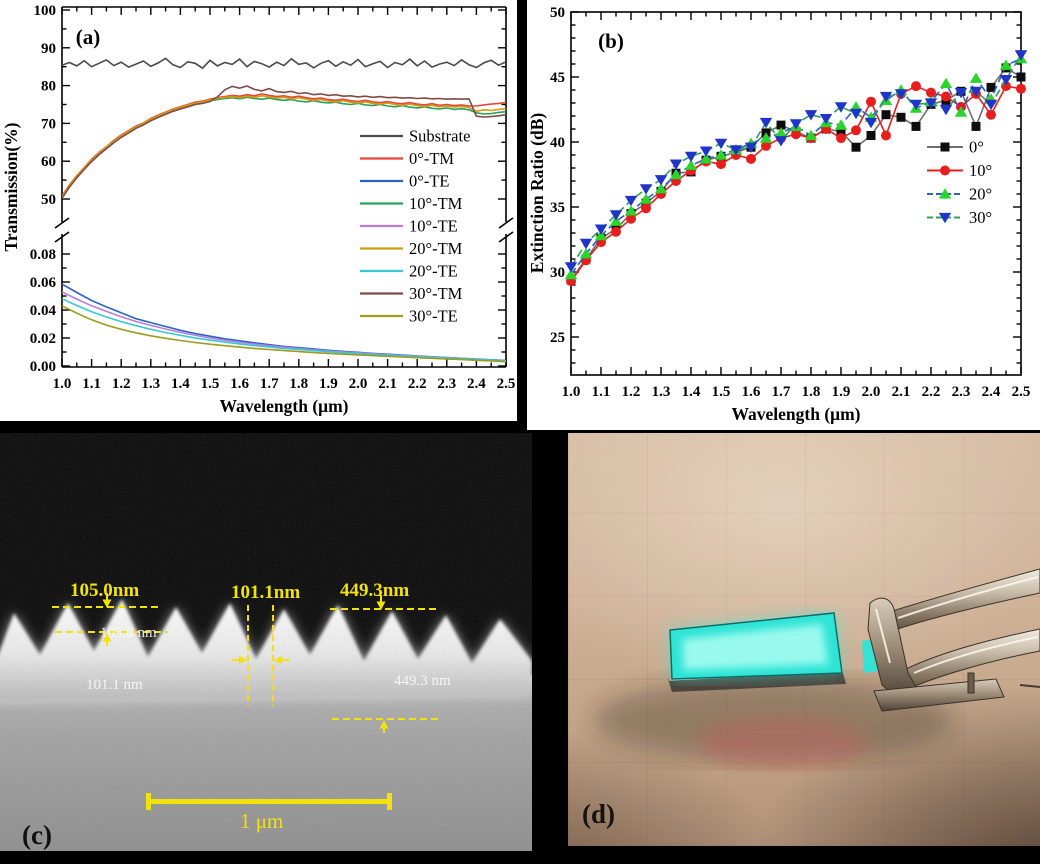 The width and height of the screenshot is (1040, 864). I want to click on svg-text: 90, so click(48, 49).